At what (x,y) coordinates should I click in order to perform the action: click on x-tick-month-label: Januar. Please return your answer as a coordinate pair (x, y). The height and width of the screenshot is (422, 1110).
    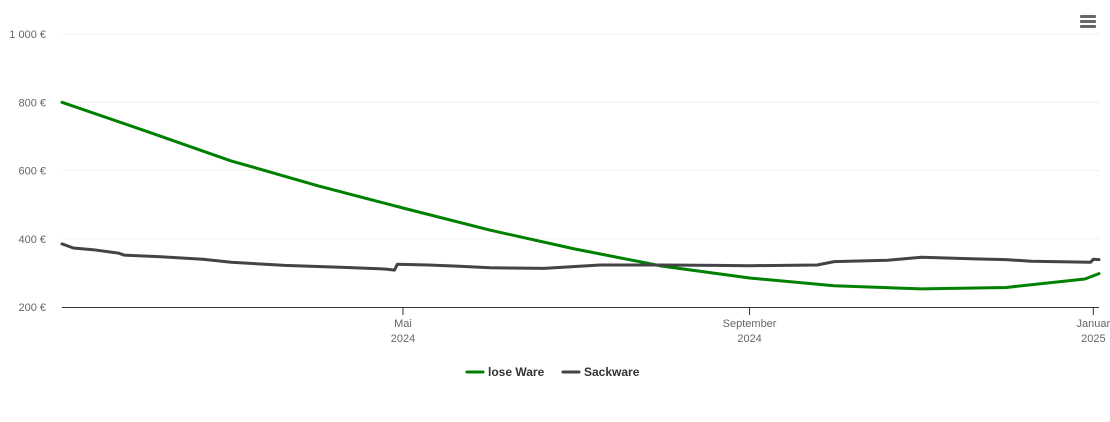
    Looking at the image, I should click on (1093, 324).